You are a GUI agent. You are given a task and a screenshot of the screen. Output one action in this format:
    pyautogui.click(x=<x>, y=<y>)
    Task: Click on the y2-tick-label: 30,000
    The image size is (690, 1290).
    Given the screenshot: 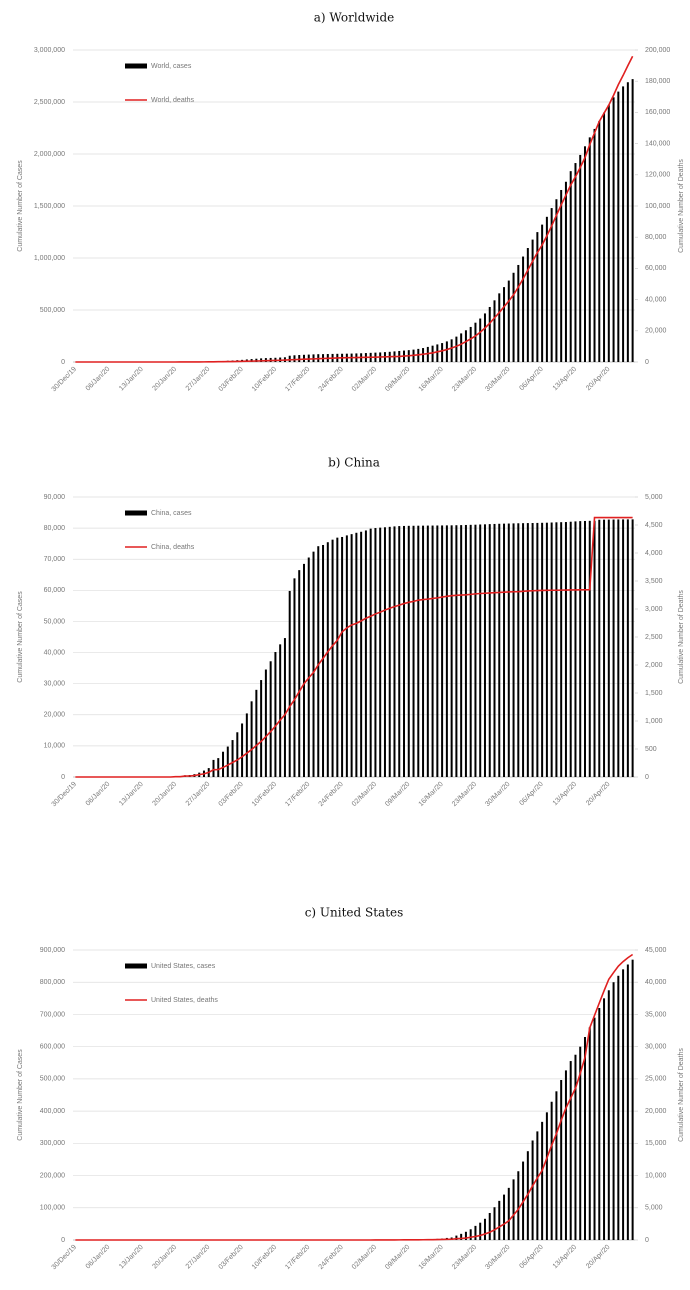 What is the action you would take?
    pyautogui.click(x=656, y=1047)
    